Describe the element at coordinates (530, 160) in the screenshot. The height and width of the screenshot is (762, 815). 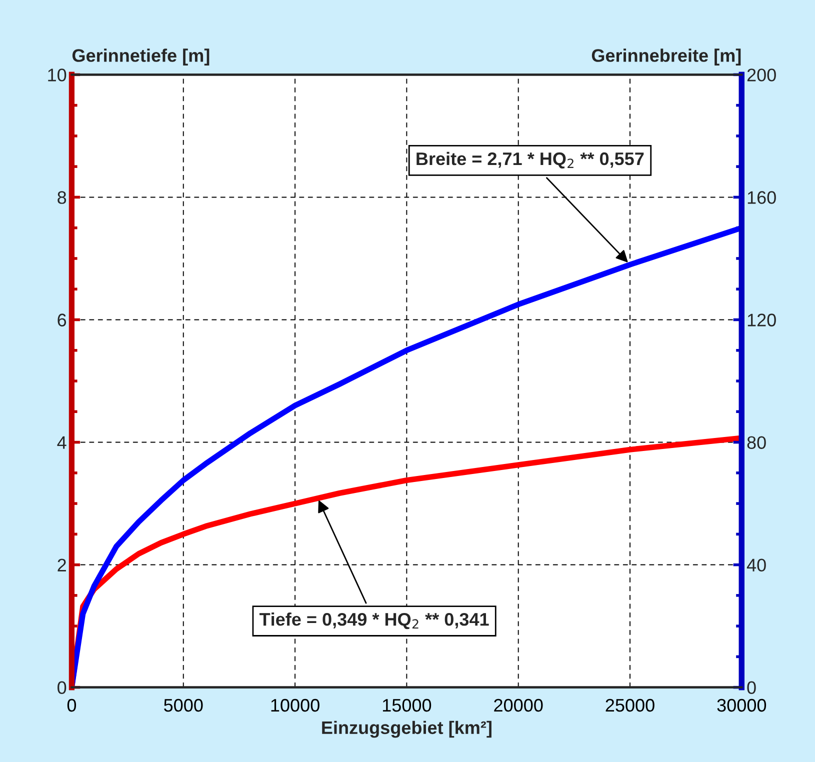
I see `annotation: Breite = 2,71 * HQ$_{2}$ ** 0,557` at that location.